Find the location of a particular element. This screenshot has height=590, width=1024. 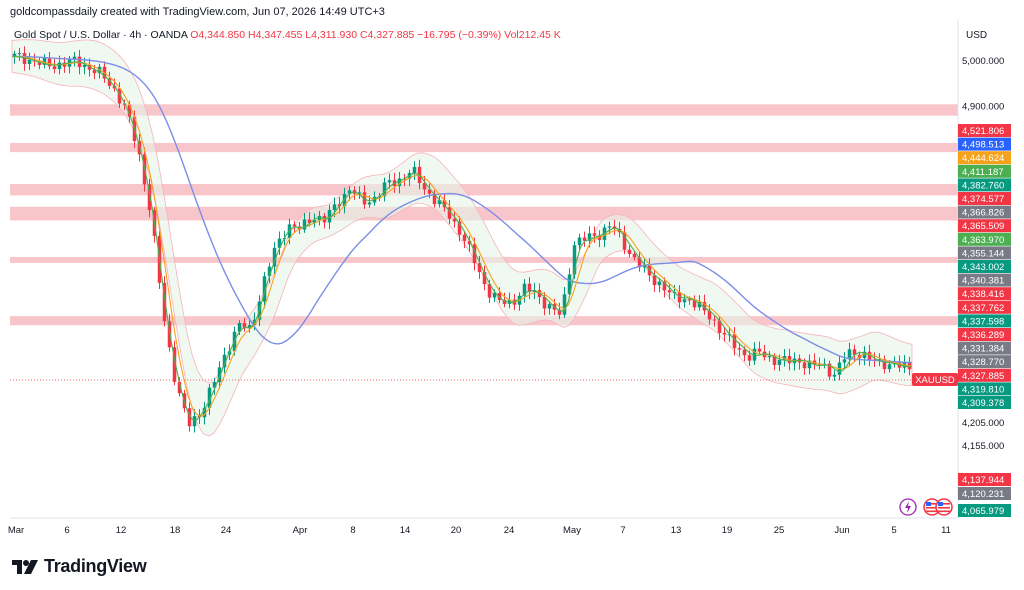

price-level-label: 4,319.810 is located at coordinates (983, 389).